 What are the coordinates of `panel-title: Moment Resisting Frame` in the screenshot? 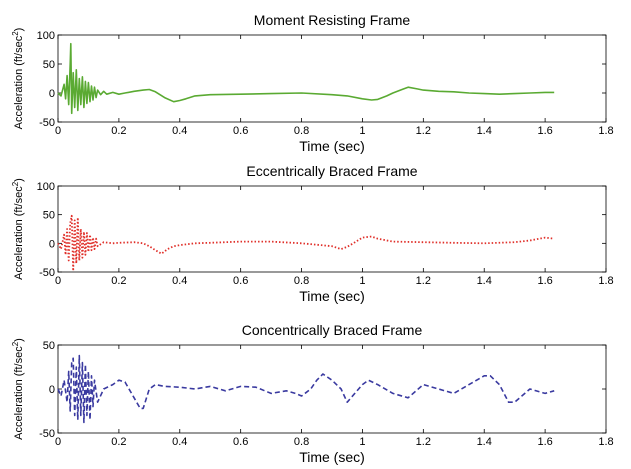 It's located at (332, 20).